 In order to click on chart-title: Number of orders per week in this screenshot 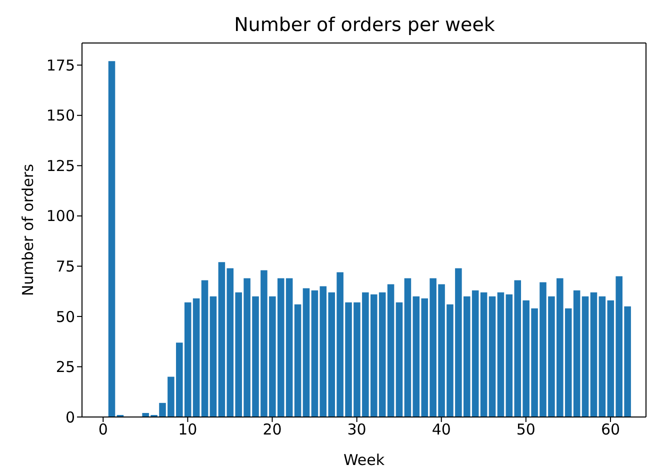, I will do `click(364, 25)`.